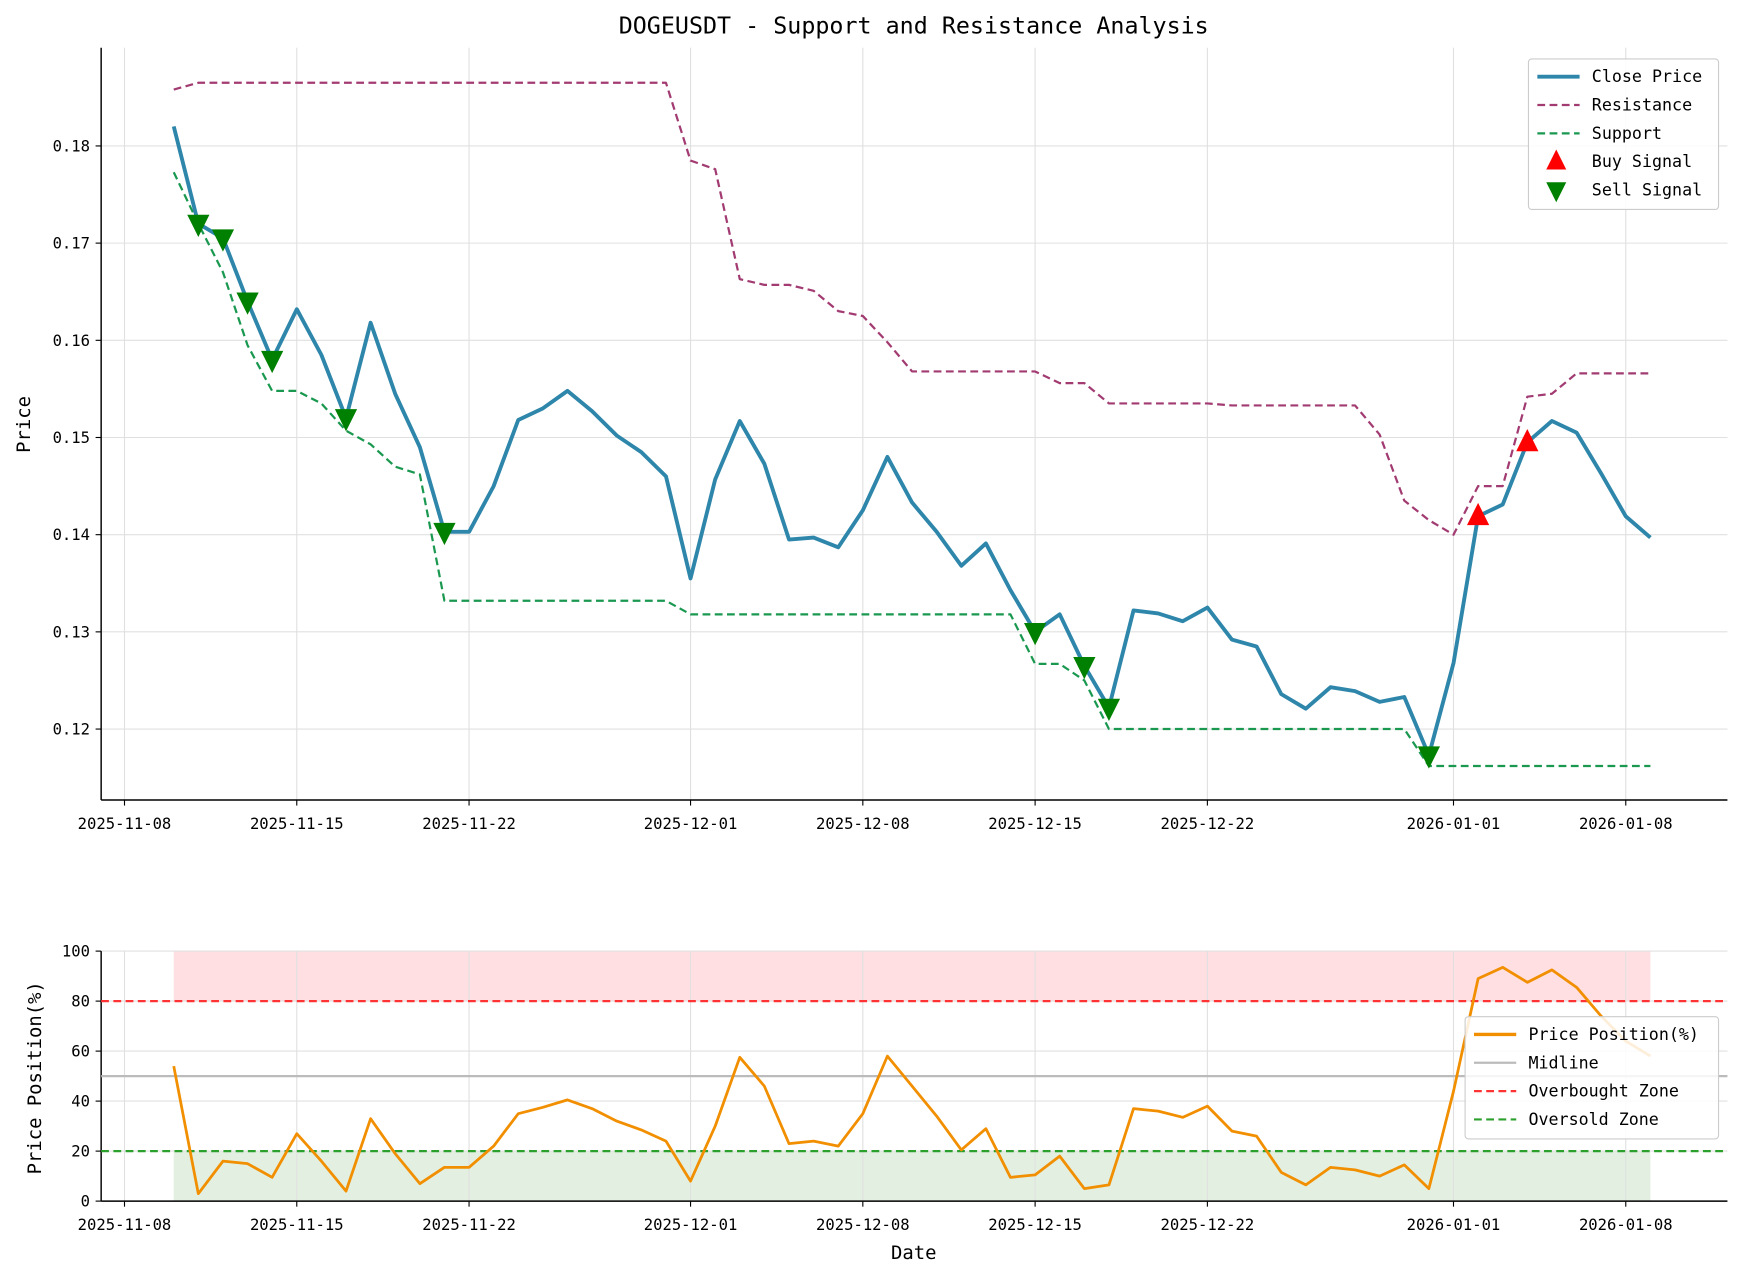  Describe the element at coordinates (80, 1152) in the screenshot. I see `y-tick-label: 20` at that location.